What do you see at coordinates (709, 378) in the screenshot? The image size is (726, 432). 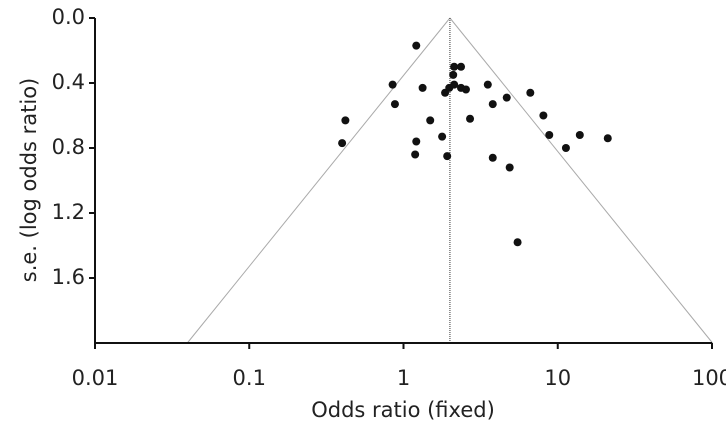 I see `x-tick-label: 100` at bounding box center [709, 378].